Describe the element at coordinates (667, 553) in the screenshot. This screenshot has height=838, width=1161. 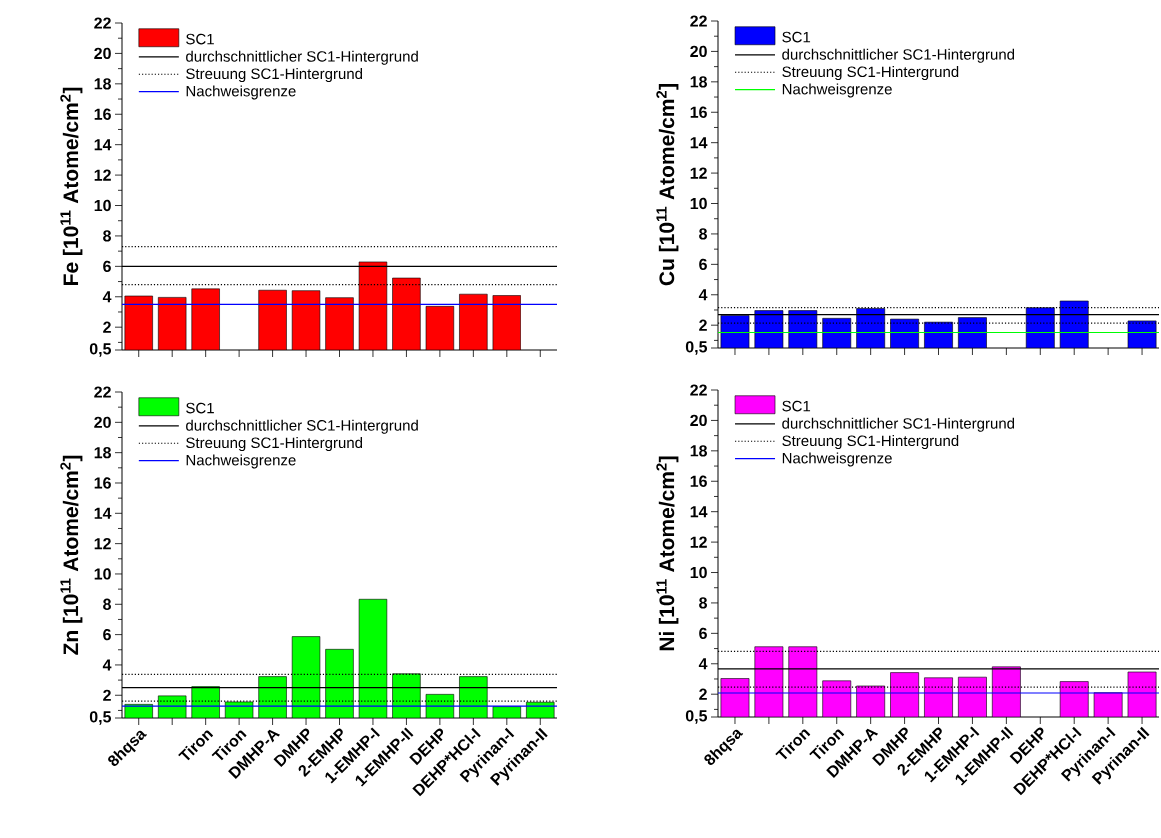
I see `y-axis-title: Ni [10$^{11}$ Atome/cm$^{2}$]` at that location.